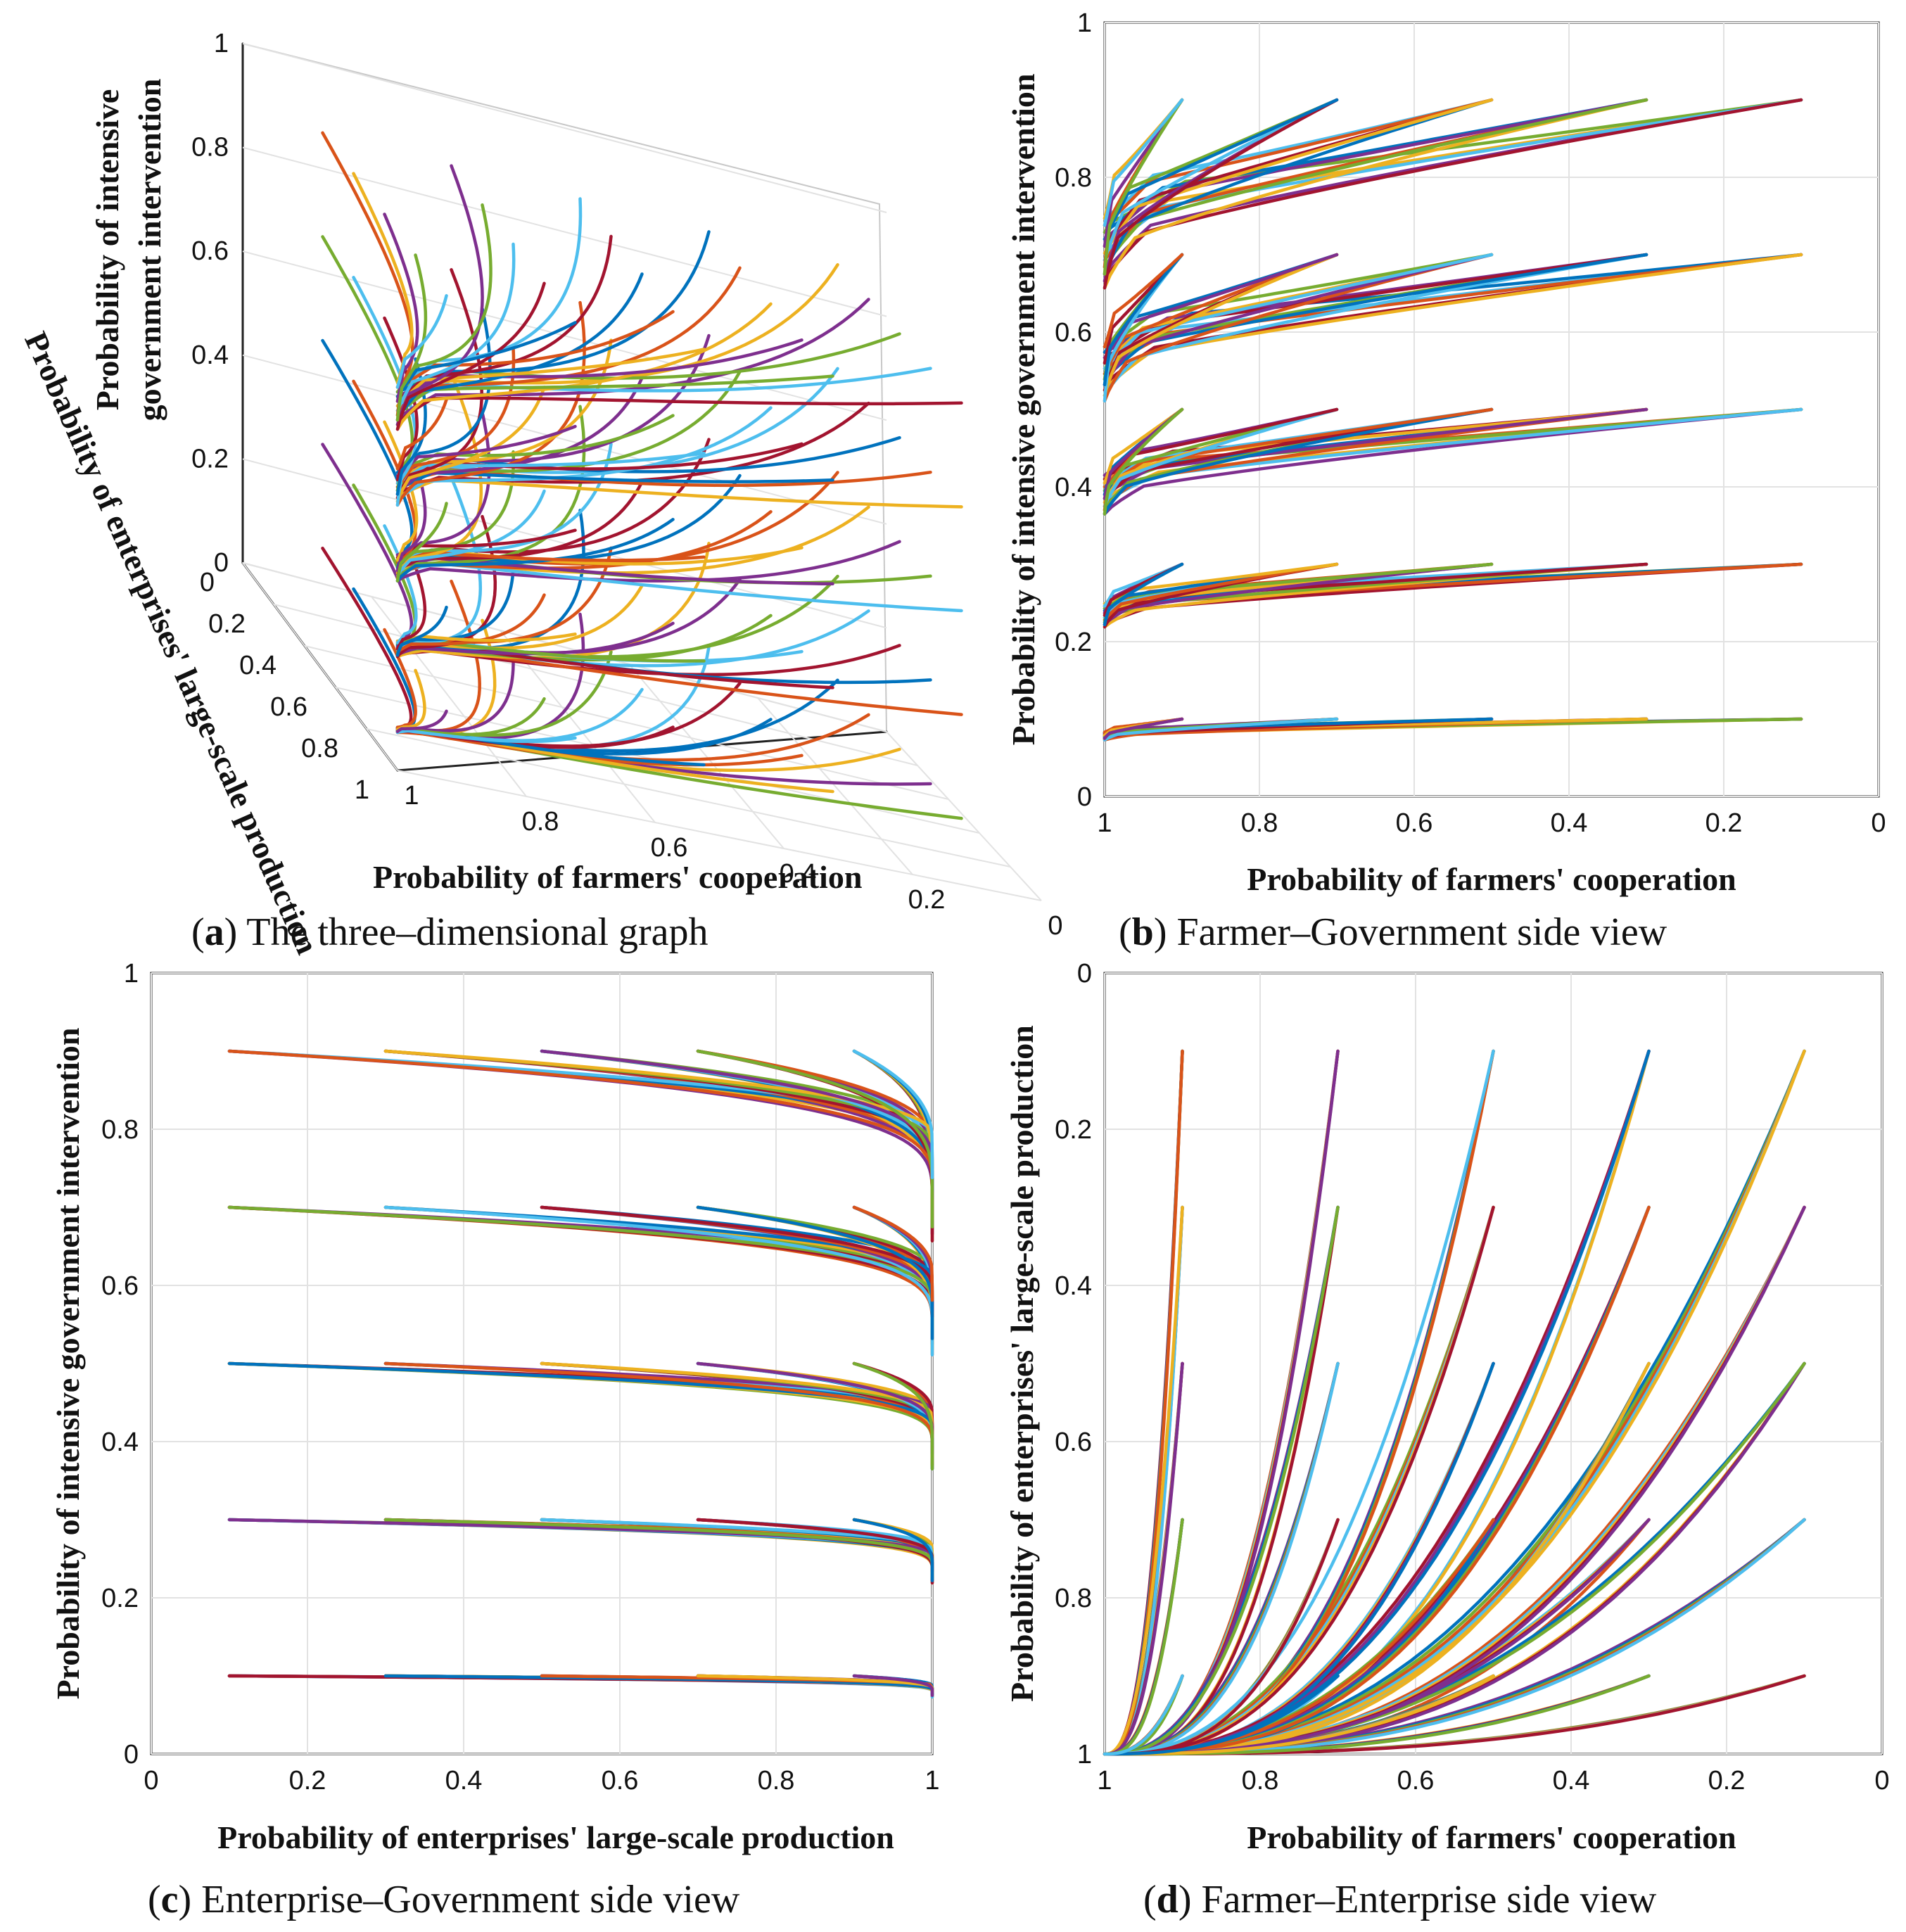 Image resolution: width=1906 pixels, height=1932 pixels. Describe the element at coordinates (927, 900) in the screenshot. I see `a-xtick-label: 0.2` at that location.